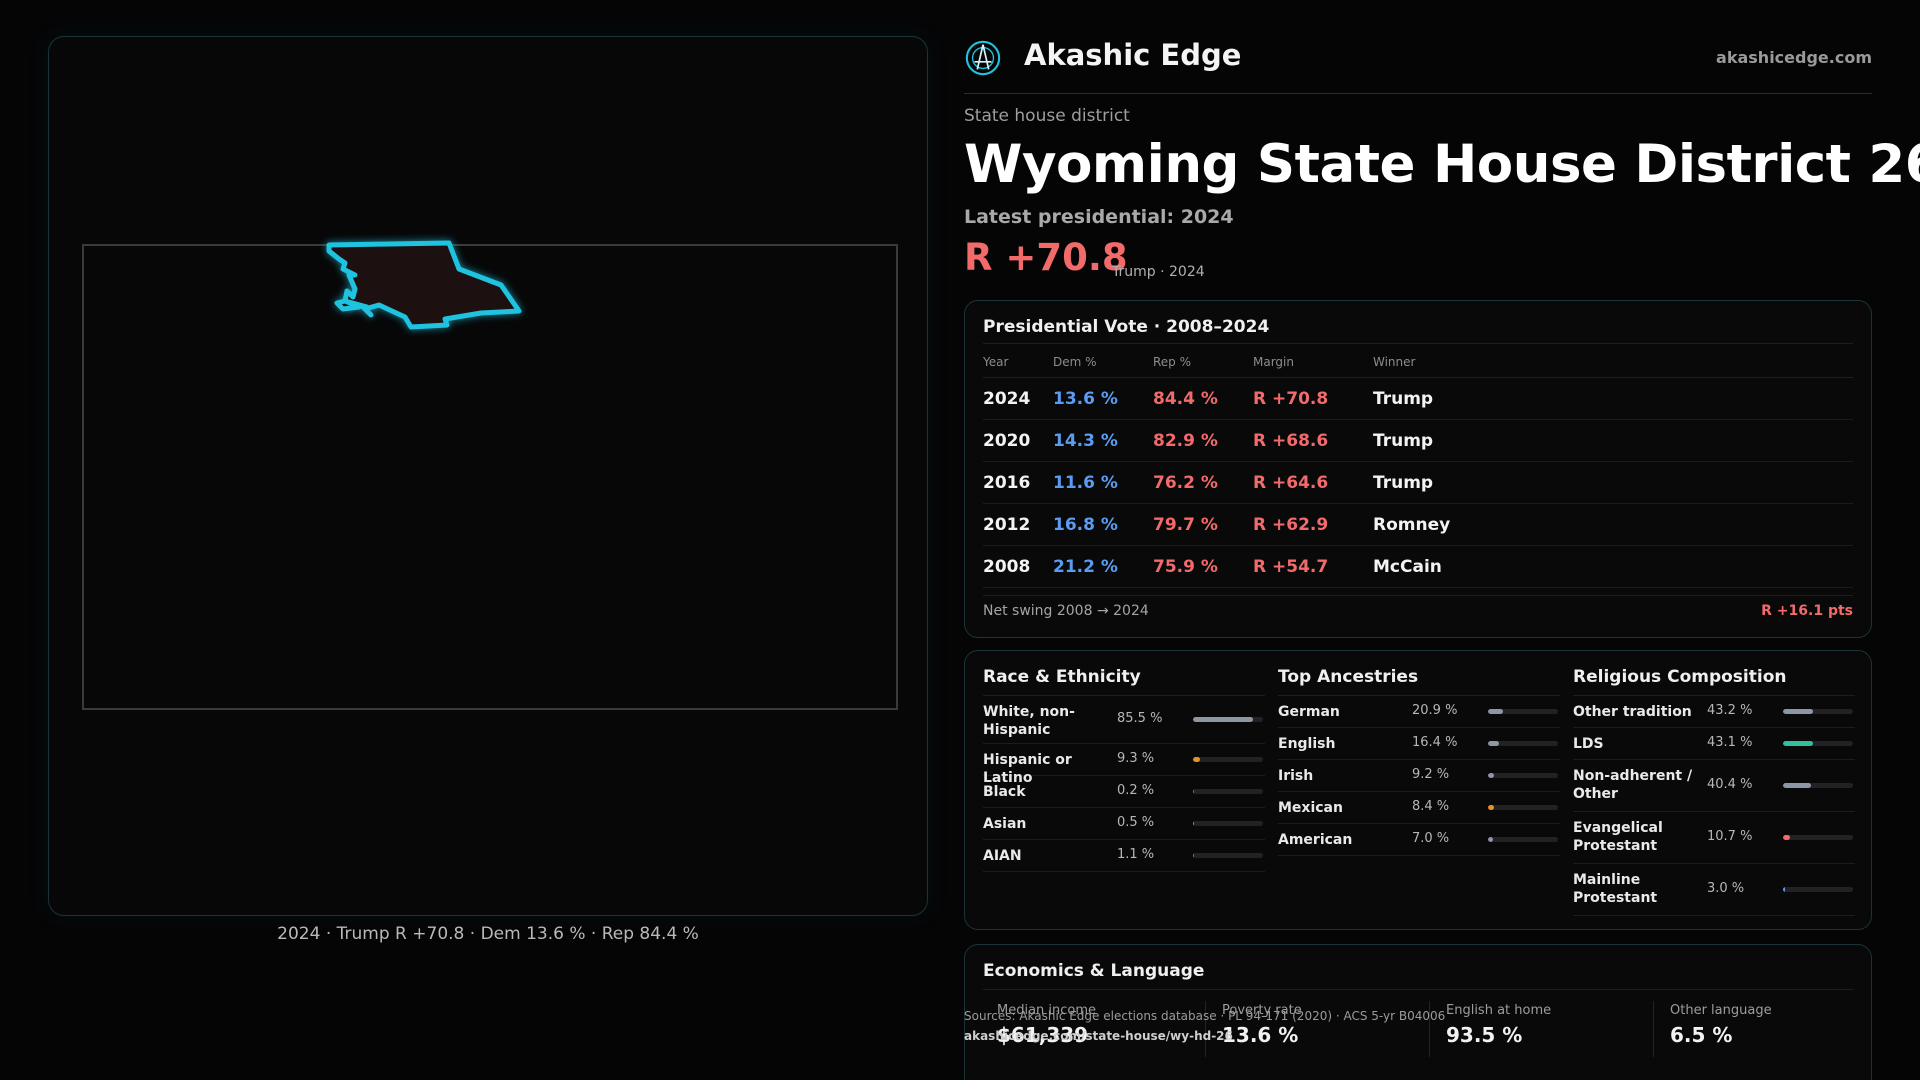 Image resolution: width=1920 pixels, height=1080 pixels. I want to click on religion-row: Other tradition 43.2 %, so click(1714, 712).